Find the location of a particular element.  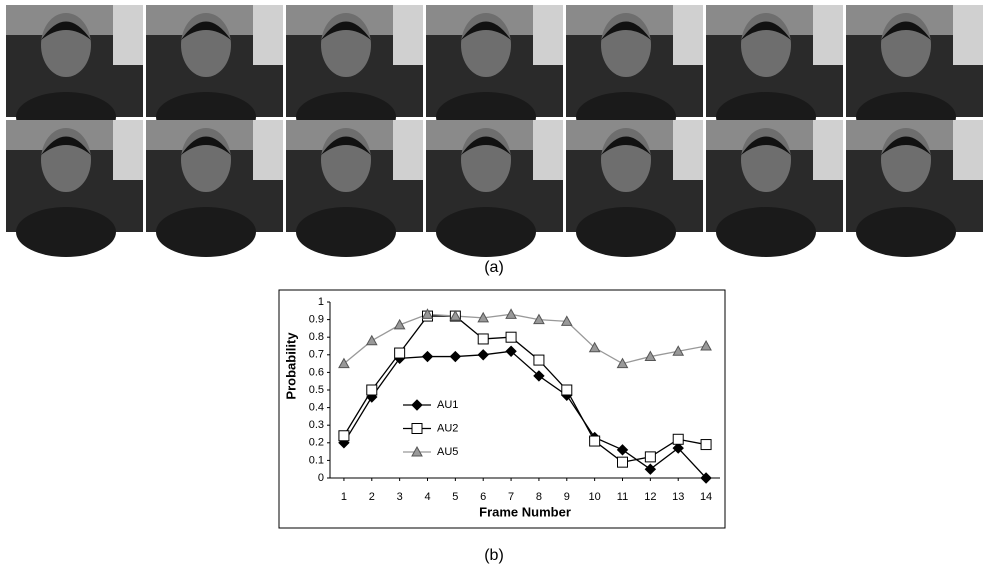

x-axis-label: Frame Number is located at coordinates (525, 511).